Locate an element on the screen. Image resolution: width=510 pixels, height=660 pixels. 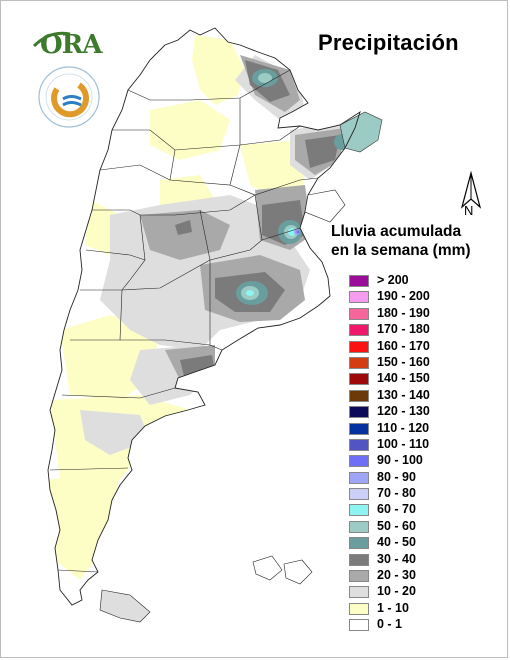
legend-label: 1 - 10 is located at coordinates (393, 607).